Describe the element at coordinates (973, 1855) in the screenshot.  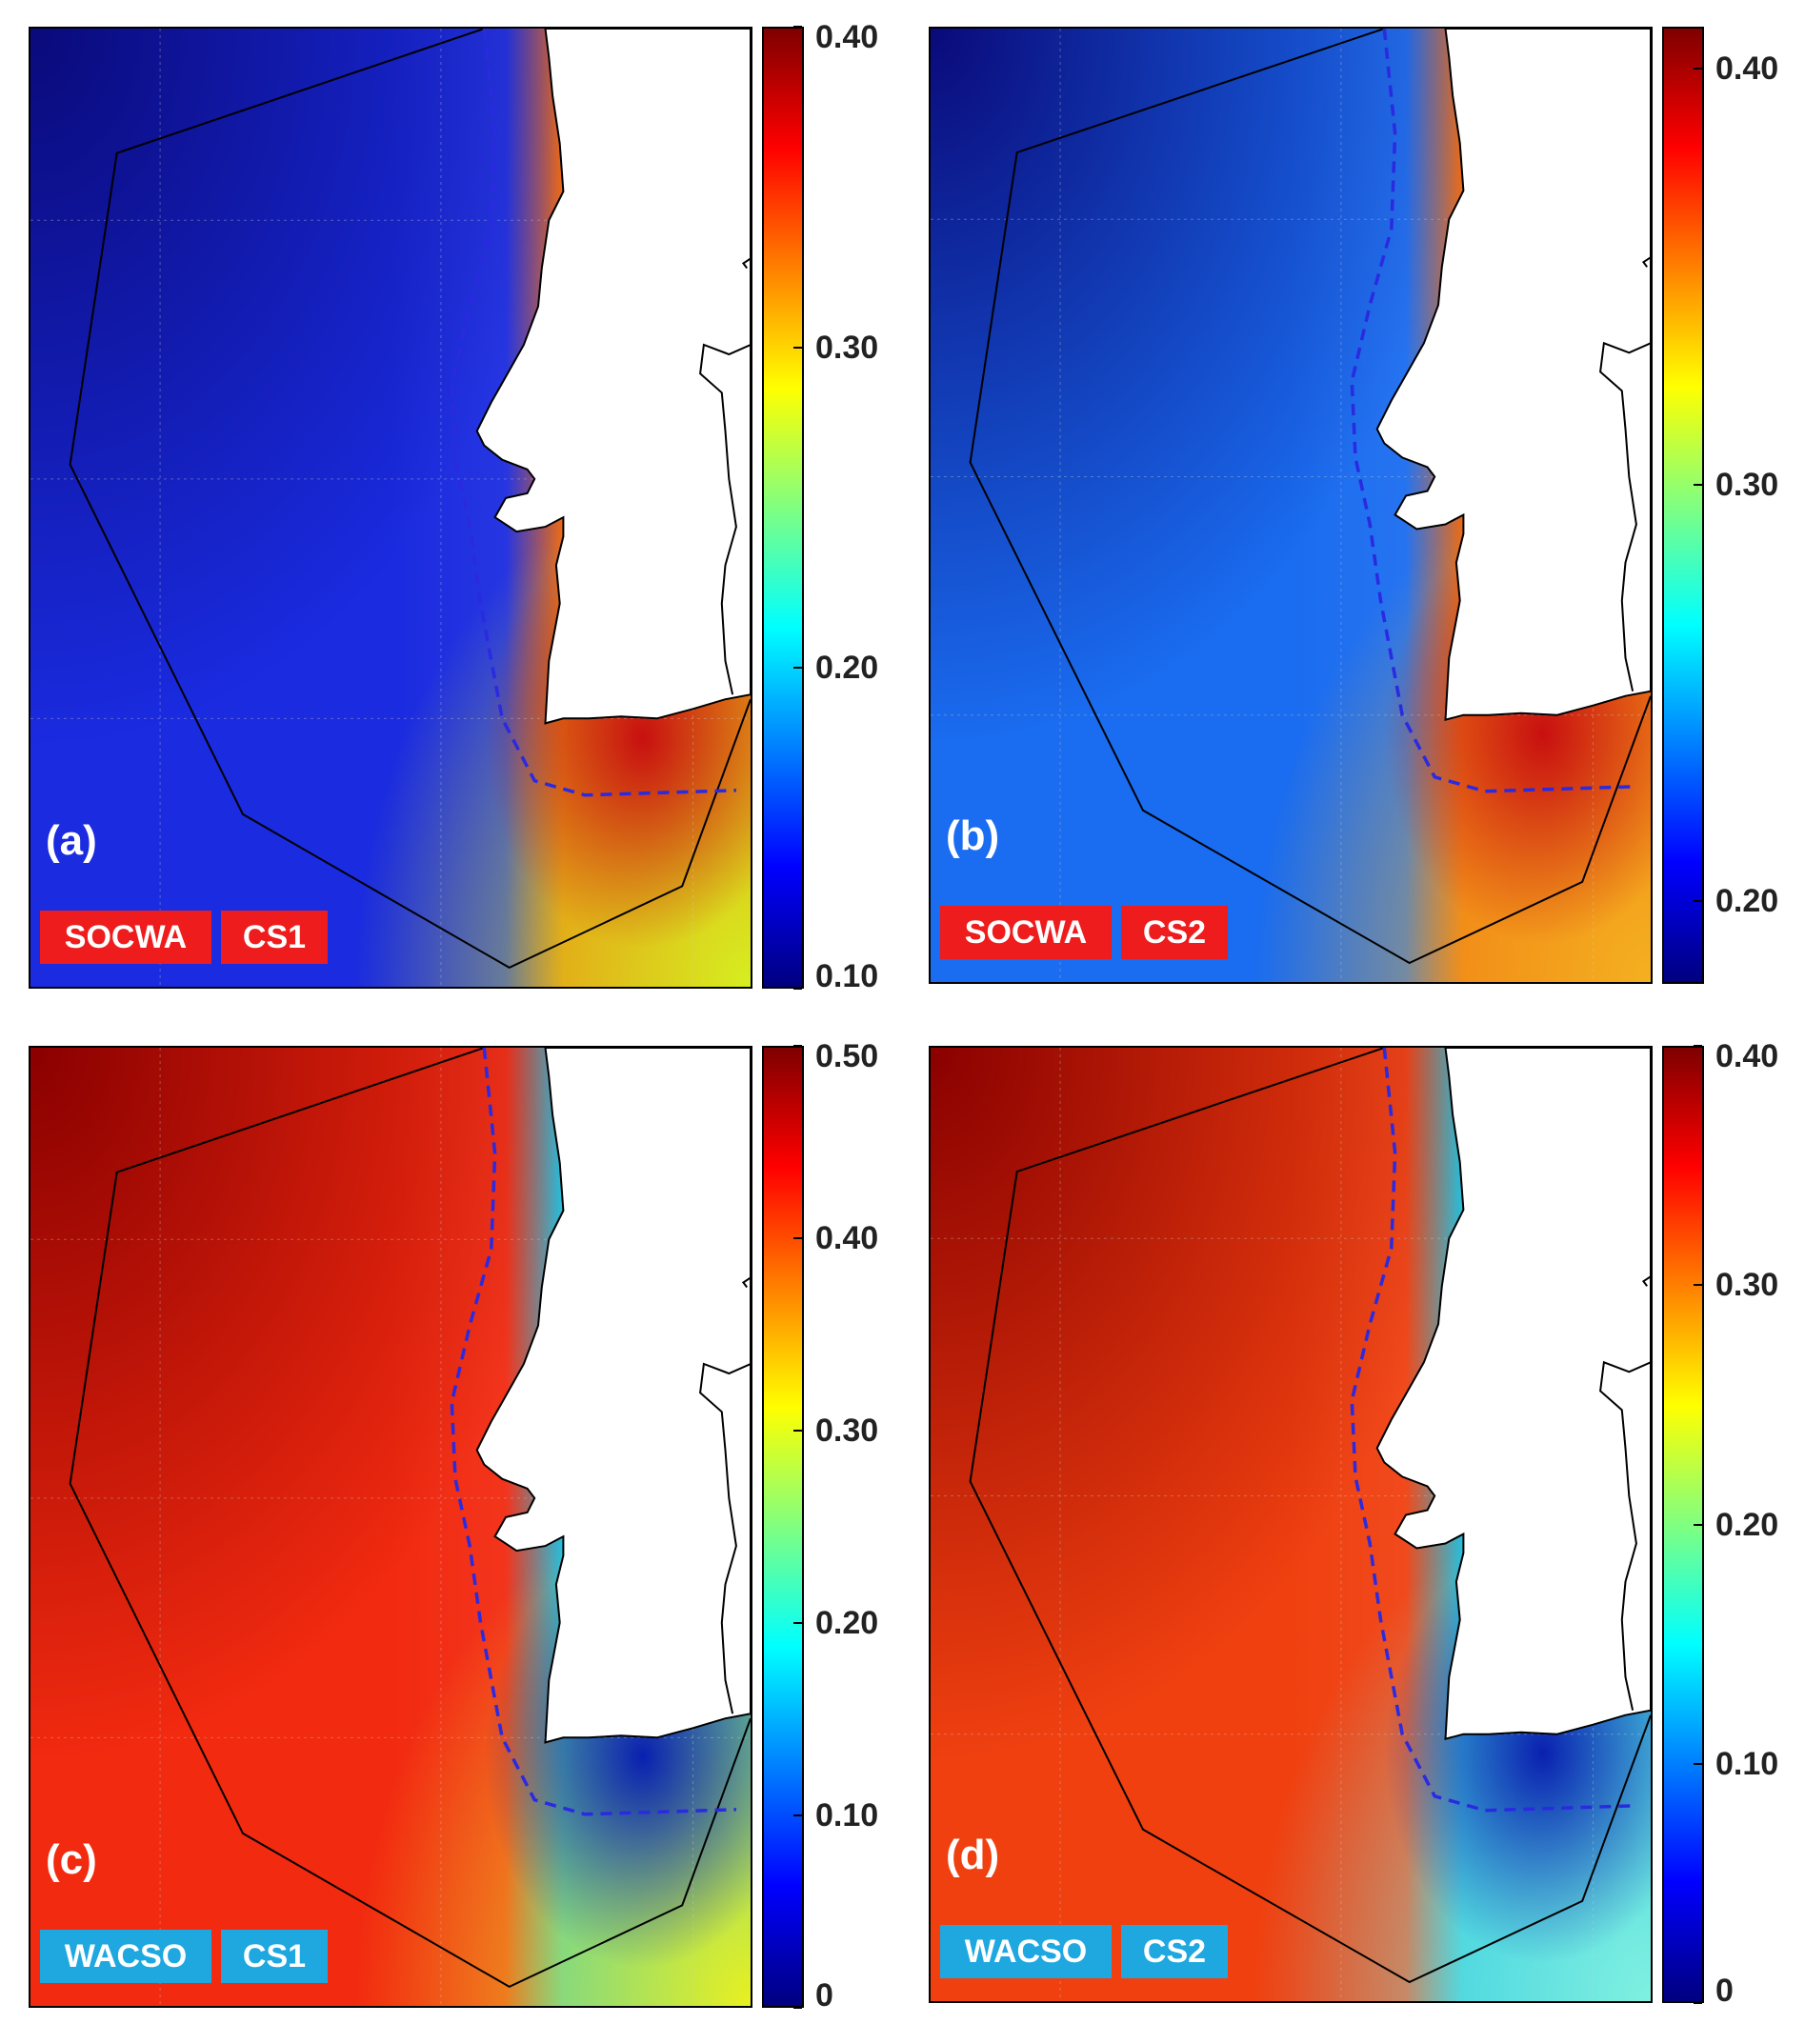
I see `panel-letter: (d)` at that location.